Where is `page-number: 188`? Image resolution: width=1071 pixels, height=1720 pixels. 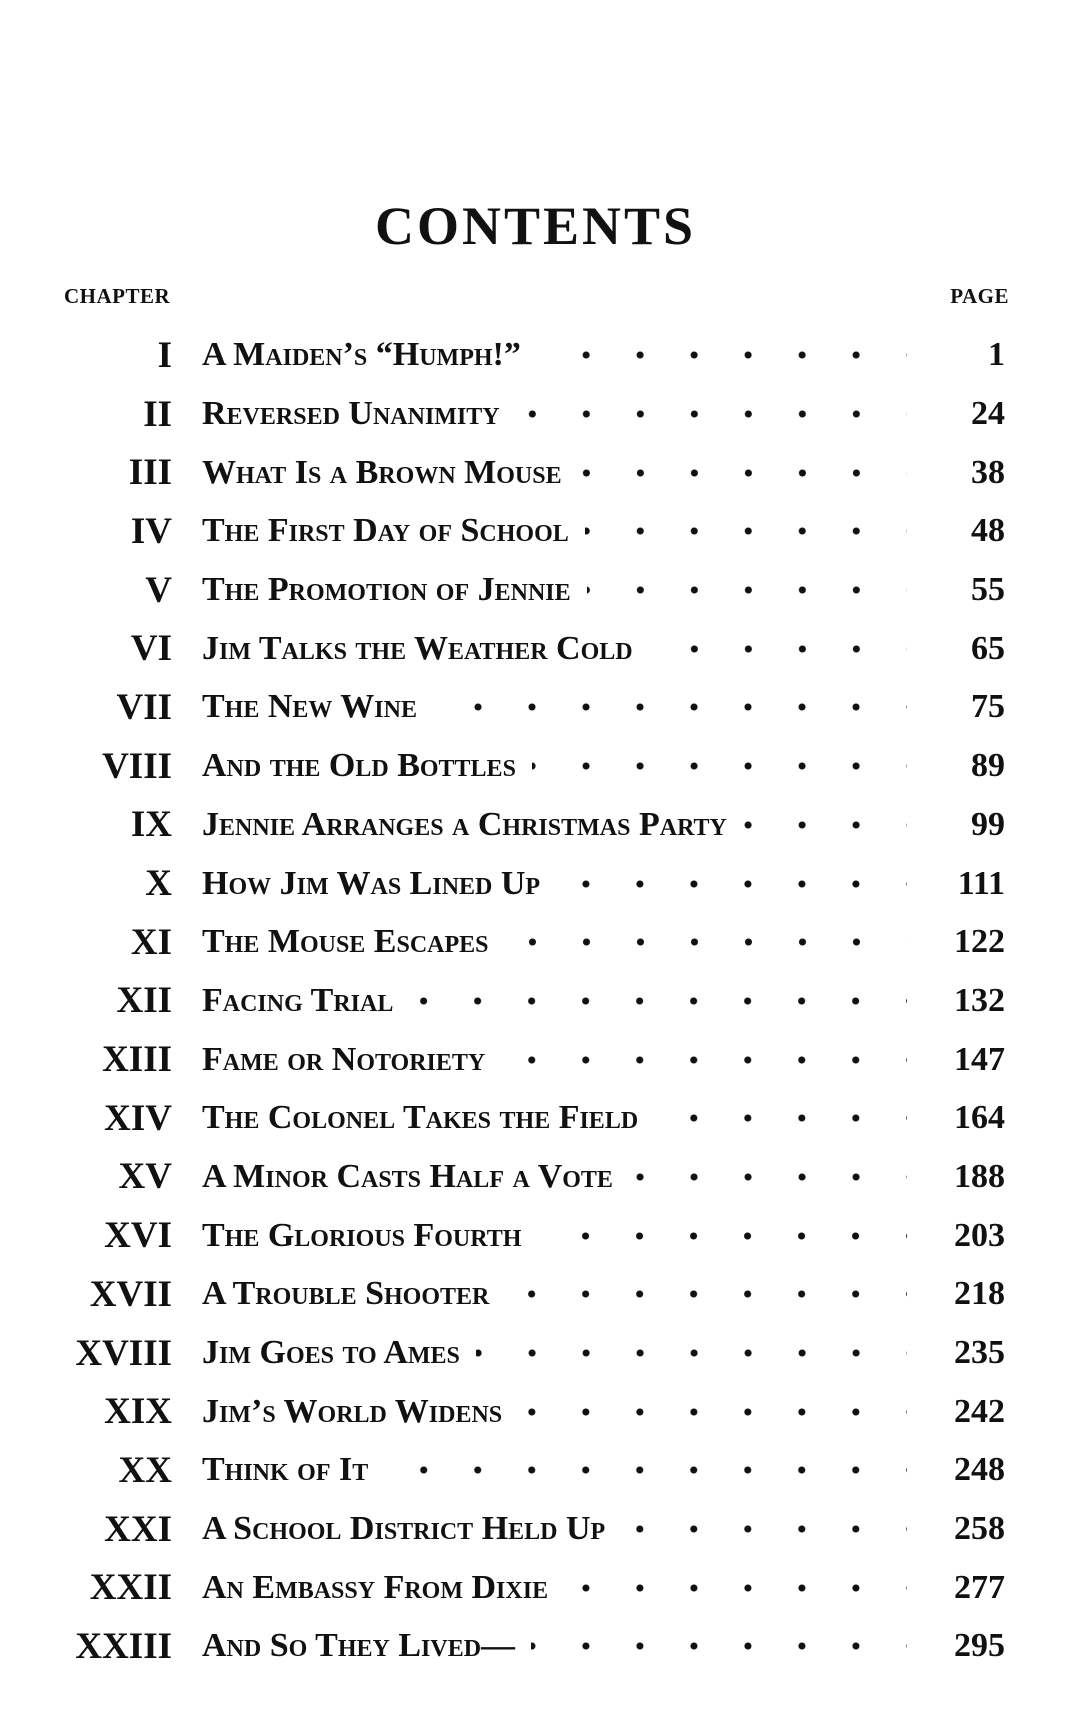
page-number: 188 is located at coordinates (979, 1176).